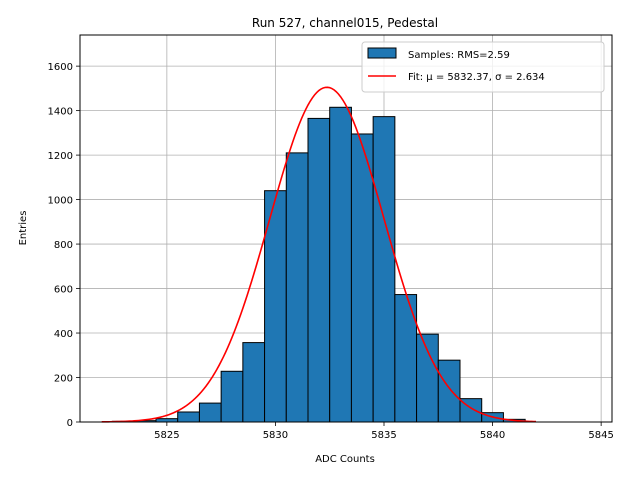 The height and width of the screenshot is (480, 640). What do you see at coordinates (345, 23) in the screenshot?
I see `chart-title: Run 527, channel015, Pedestal` at bounding box center [345, 23].